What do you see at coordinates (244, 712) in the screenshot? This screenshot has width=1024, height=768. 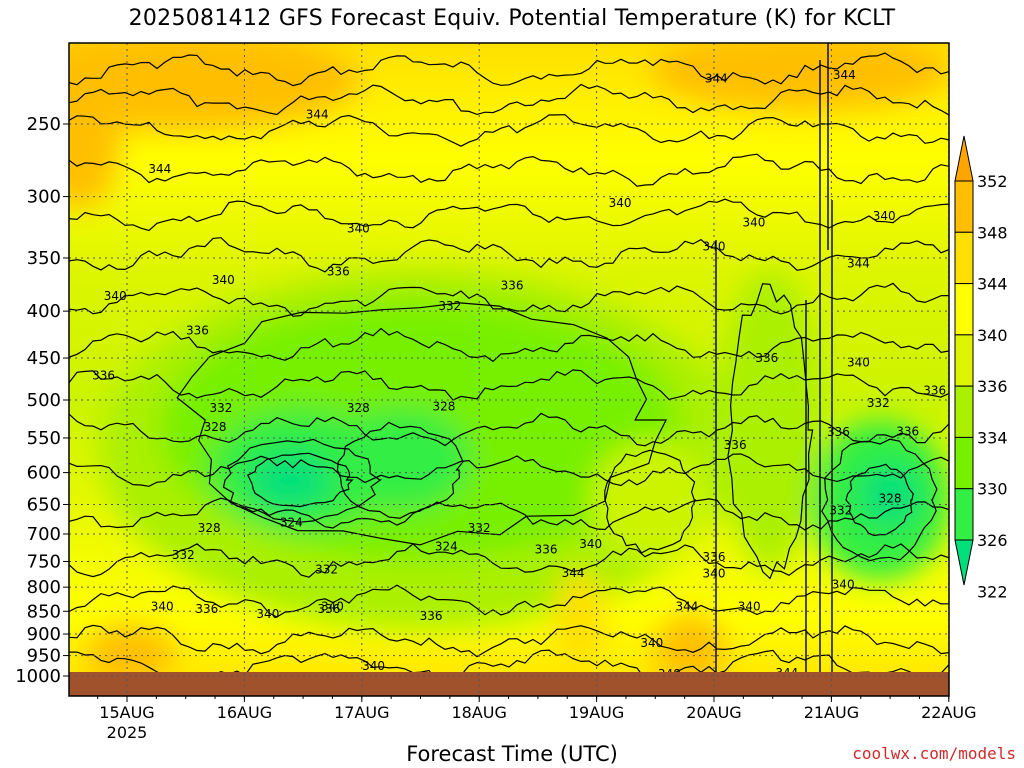 I see `x-tick-label: 16AUG` at bounding box center [244, 712].